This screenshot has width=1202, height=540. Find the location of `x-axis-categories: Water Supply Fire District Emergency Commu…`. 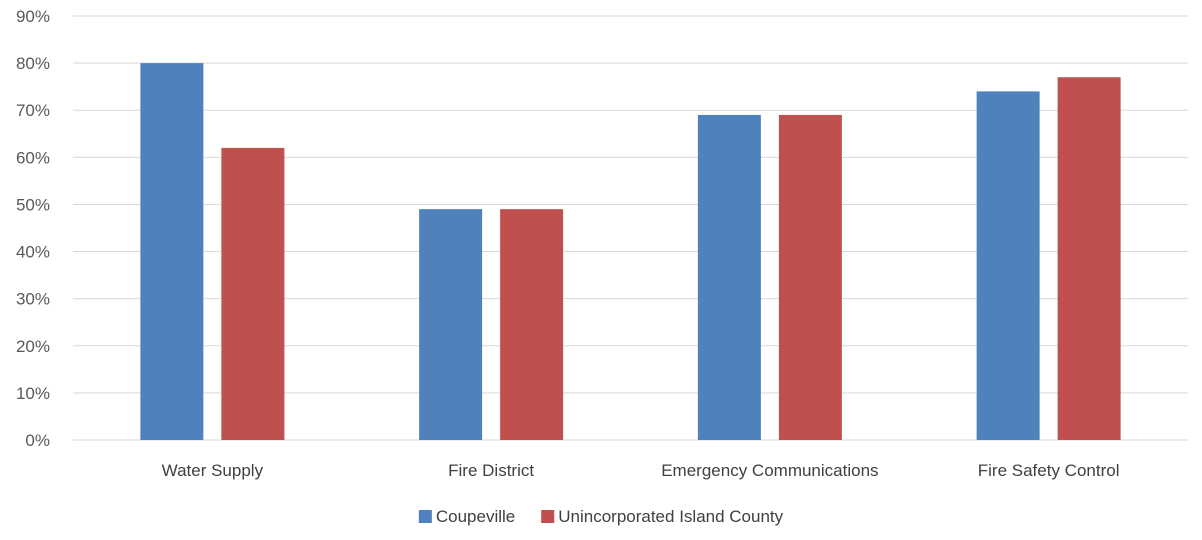

x-axis-categories: Water Supply Fire District Emergency Commu… is located at coordinates (641, 470).